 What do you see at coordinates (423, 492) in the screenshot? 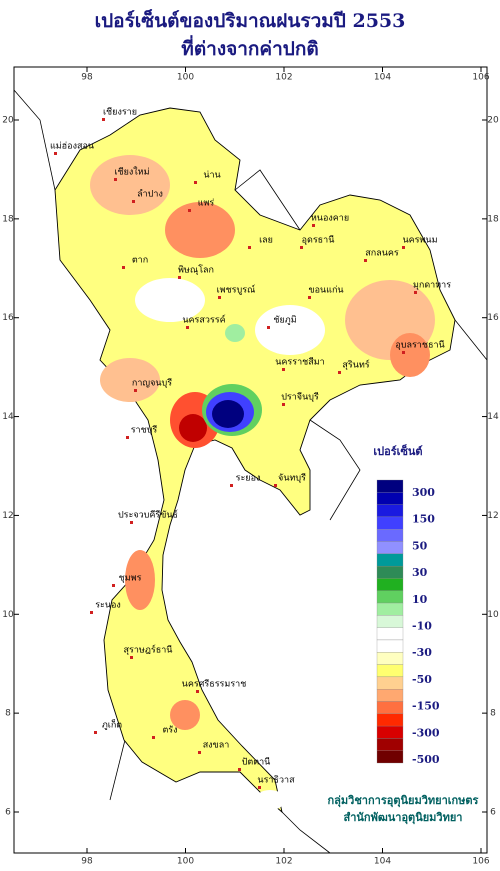
I see `legend-label: 300` at bounding box center [423, 492].